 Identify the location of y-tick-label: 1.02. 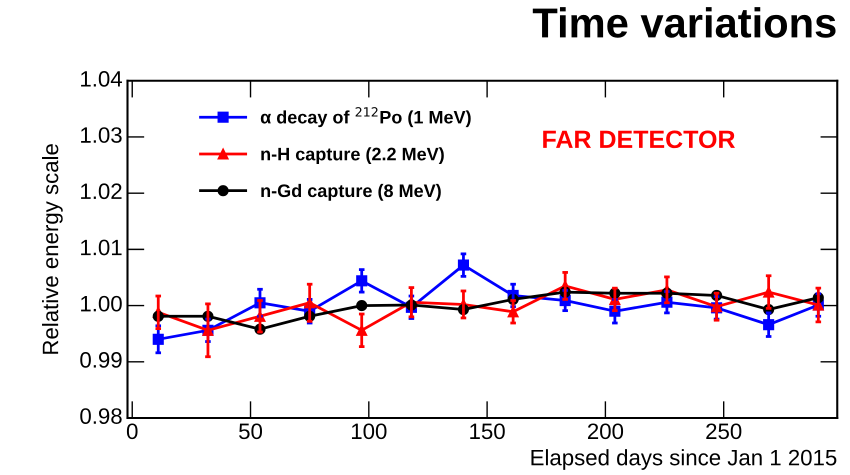
(101, 191).